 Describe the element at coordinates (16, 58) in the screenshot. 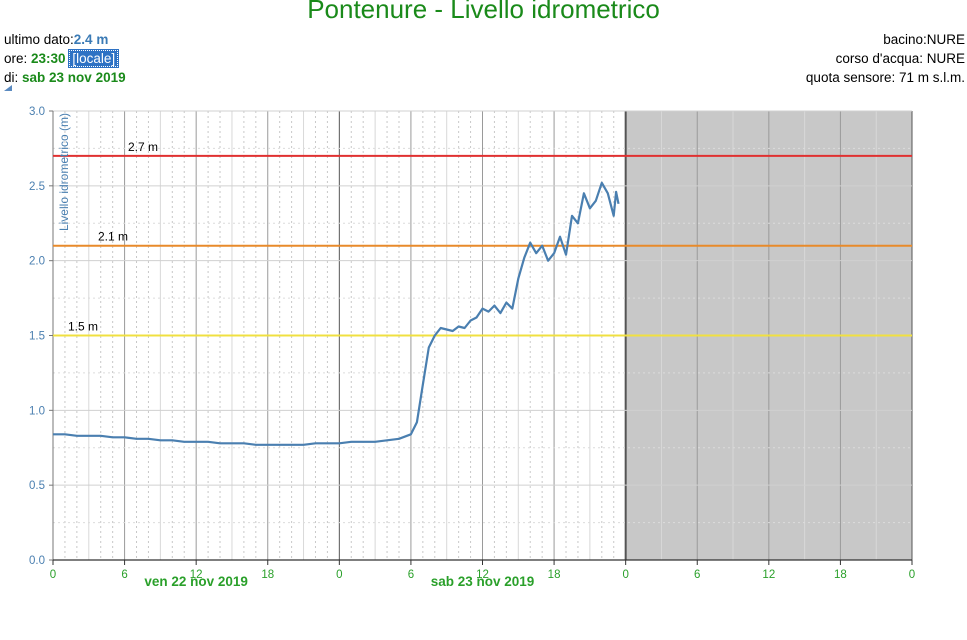

I see `time-label: ore:` at that location.